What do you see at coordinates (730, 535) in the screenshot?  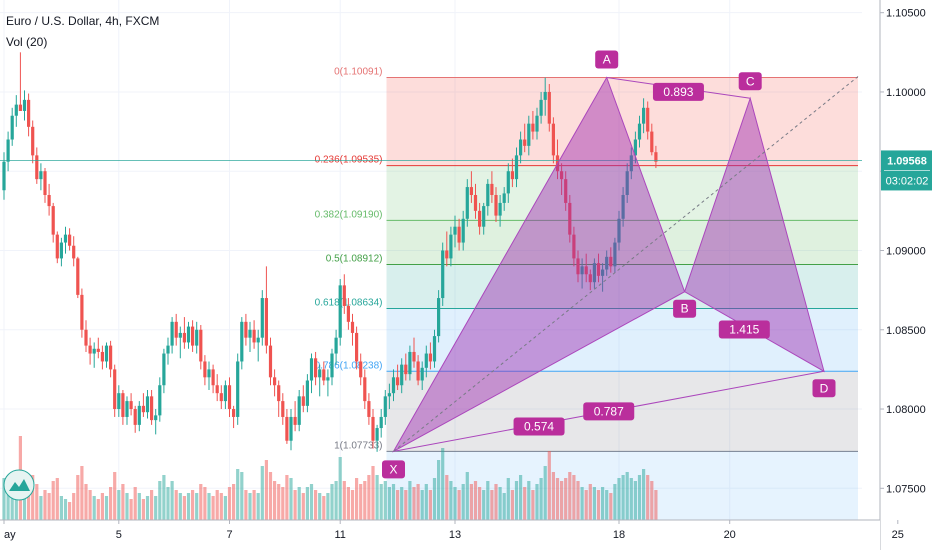 I see `time-tick-label: 20` at bounding box center [730, 535].